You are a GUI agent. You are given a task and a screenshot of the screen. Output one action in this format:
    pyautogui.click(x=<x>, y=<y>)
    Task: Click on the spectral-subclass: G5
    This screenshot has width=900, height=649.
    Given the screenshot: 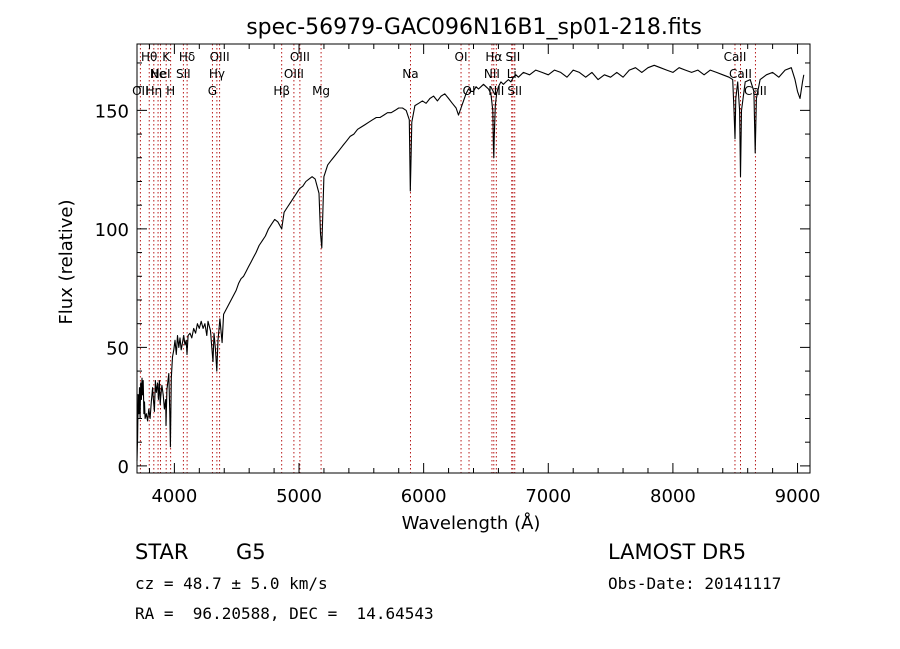 What is the action you would take?
    pyautogui.click(x=251, y=552)
    